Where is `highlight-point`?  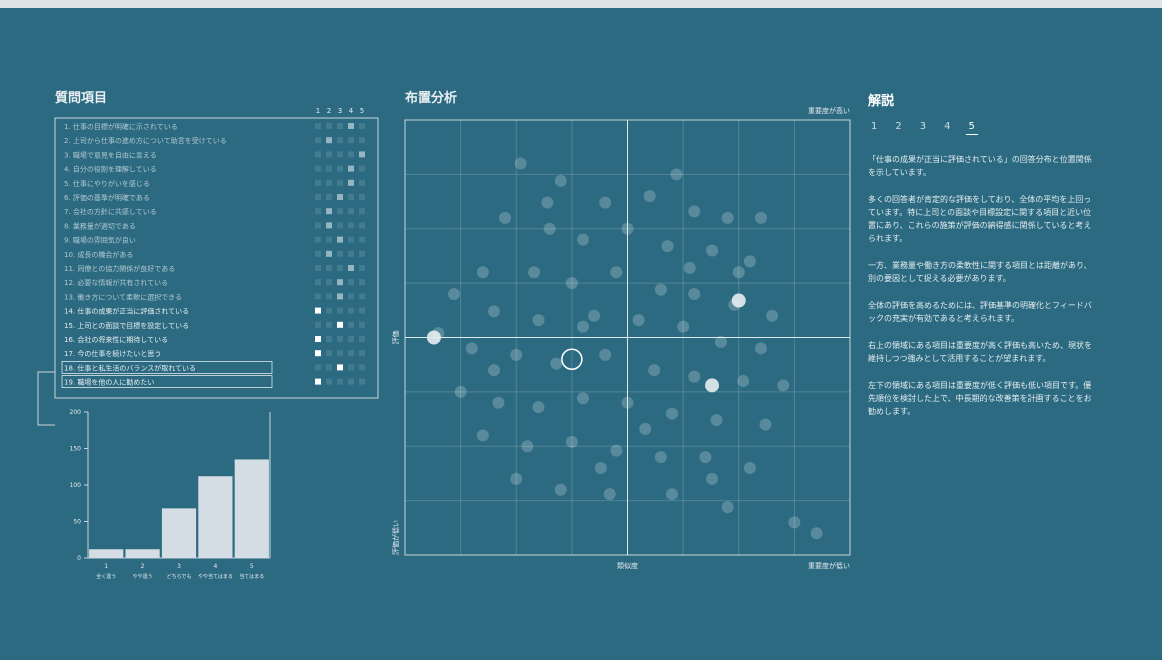
highlight-point is located at coordinates (433, 337).